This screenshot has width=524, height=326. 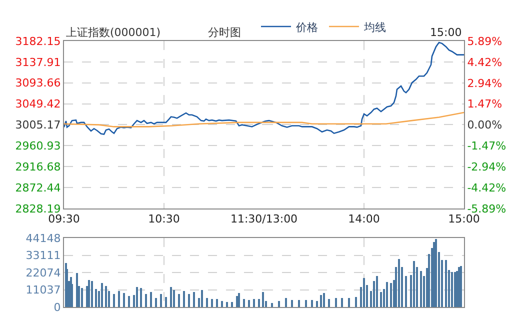 I want to click on x-tick-label: 14:00, so click(x=364, y=219).